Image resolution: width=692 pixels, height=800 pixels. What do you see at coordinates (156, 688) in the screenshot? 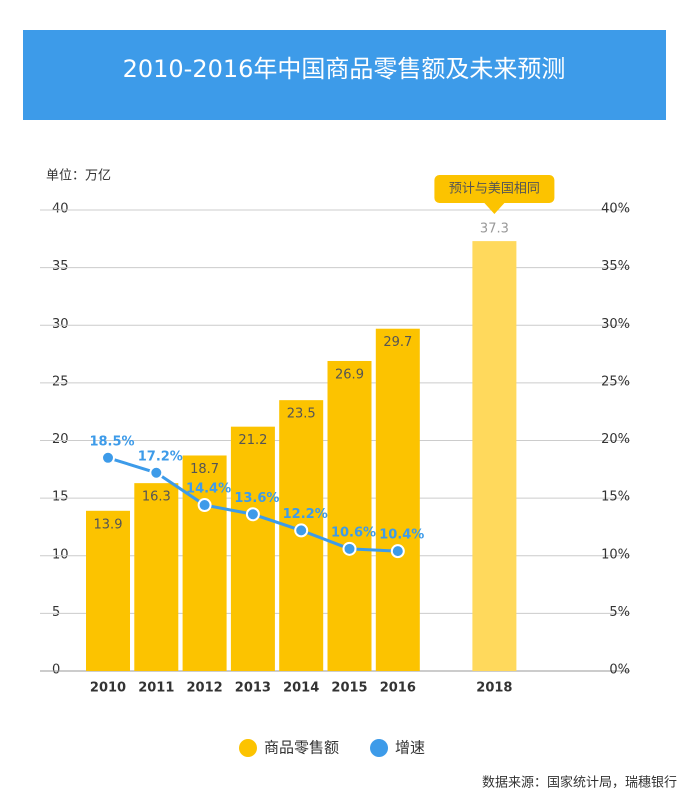
I see `x-tick-label: 2011` at bounding box center [156, 688].